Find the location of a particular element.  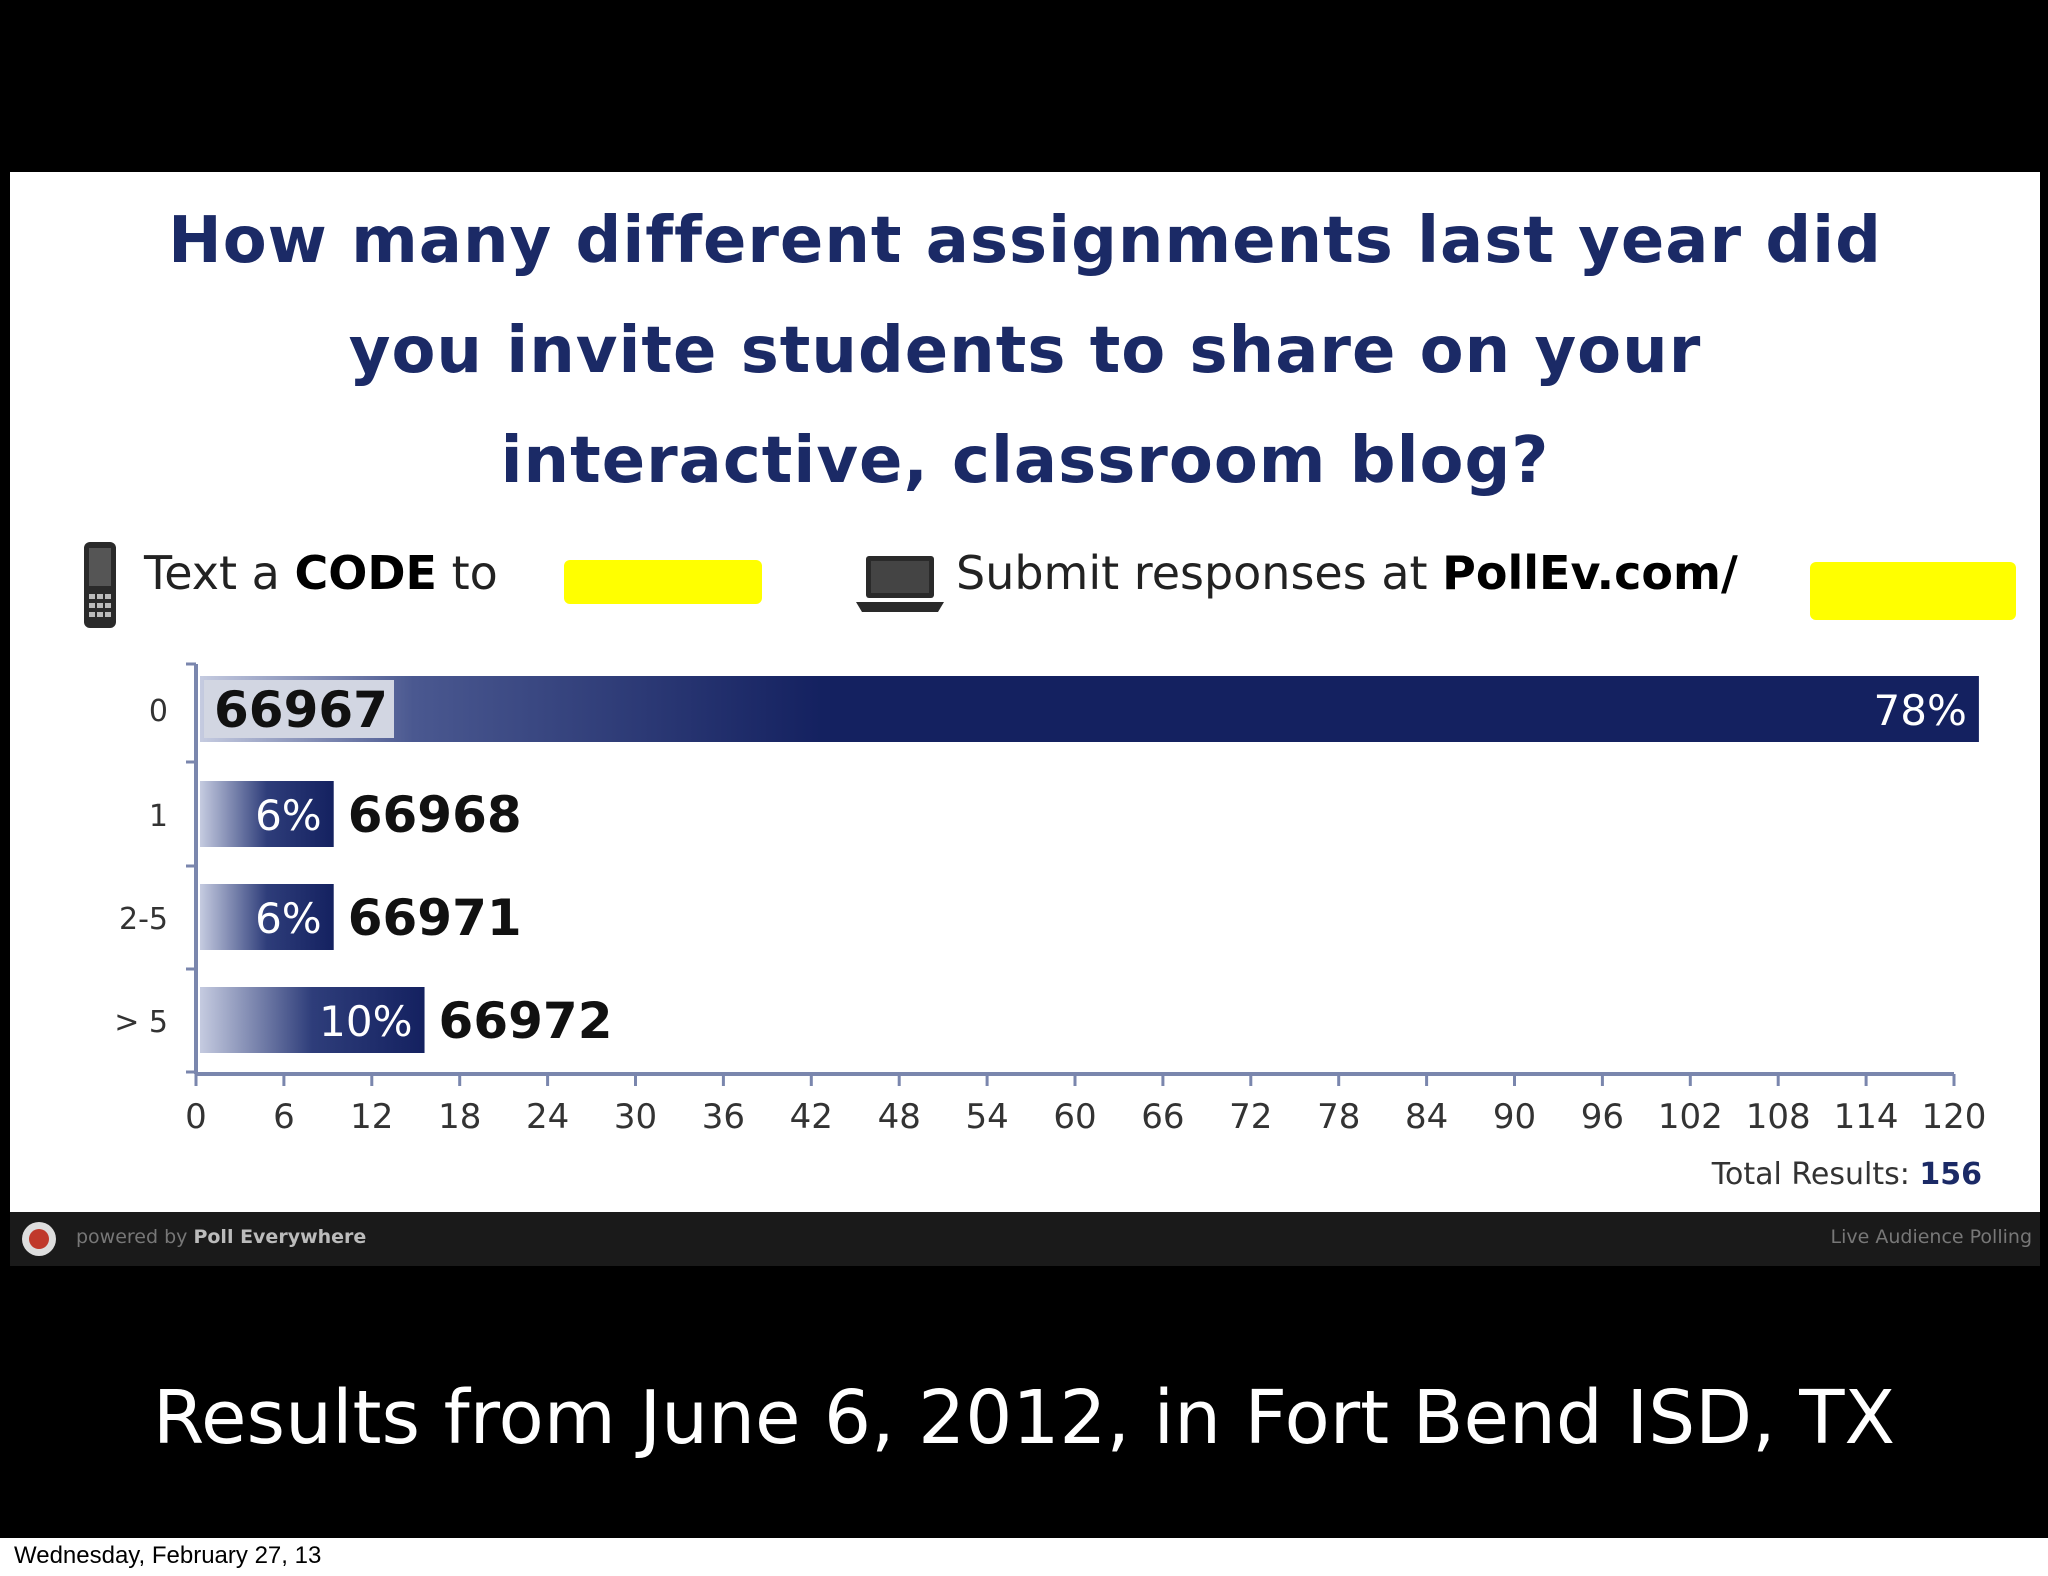

x-tick-label: 48 is located at coordinates (899, 1117).